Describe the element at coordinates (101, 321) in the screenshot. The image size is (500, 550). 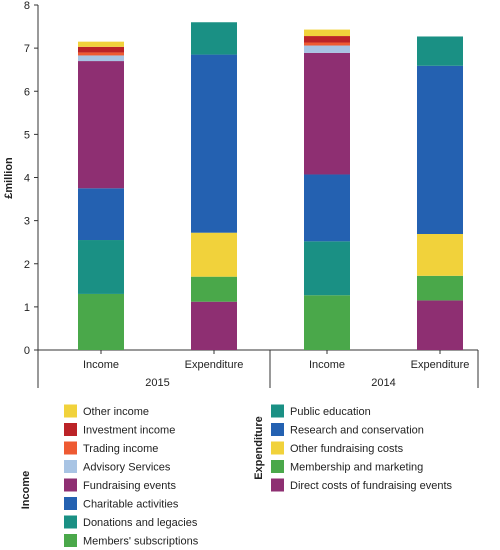
I see `bar-segment-2015-income-members-subscriptions` at that location.